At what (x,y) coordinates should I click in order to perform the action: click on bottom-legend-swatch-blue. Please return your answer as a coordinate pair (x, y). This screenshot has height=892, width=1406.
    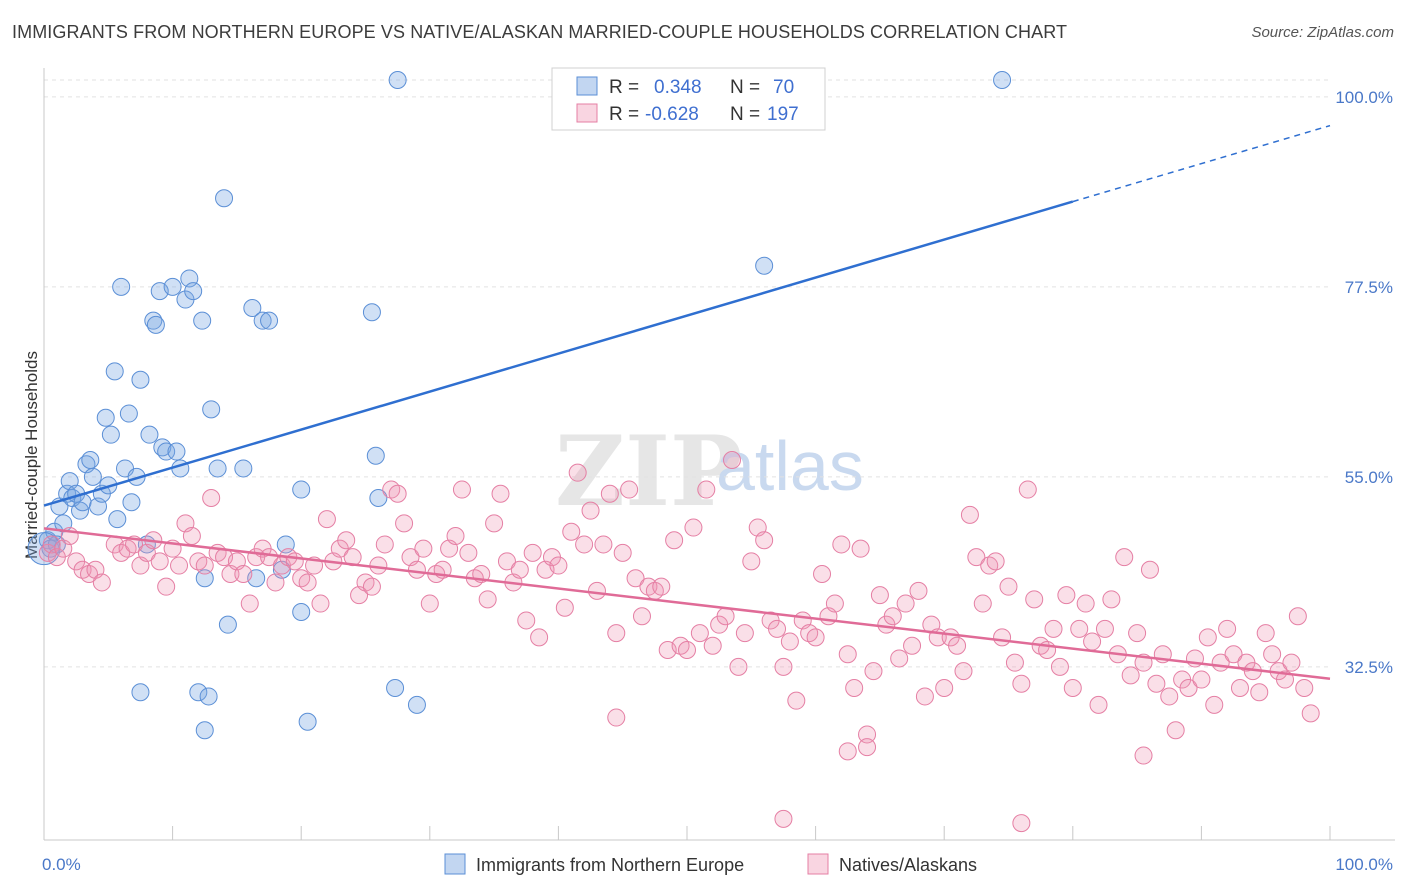
    Looking at the image, I should click on (455, 864).